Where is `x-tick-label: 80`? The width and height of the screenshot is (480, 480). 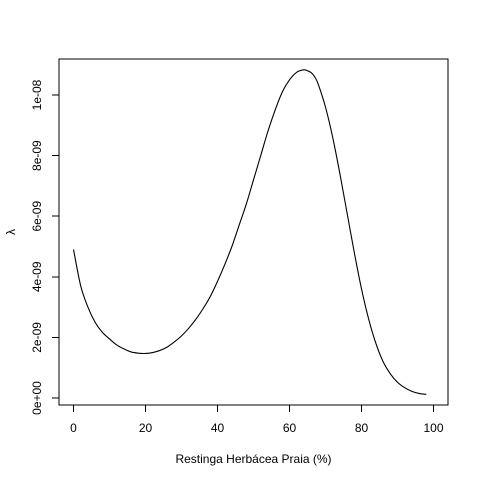
x-tick-label: 80 is located at coordinates (362, 428).